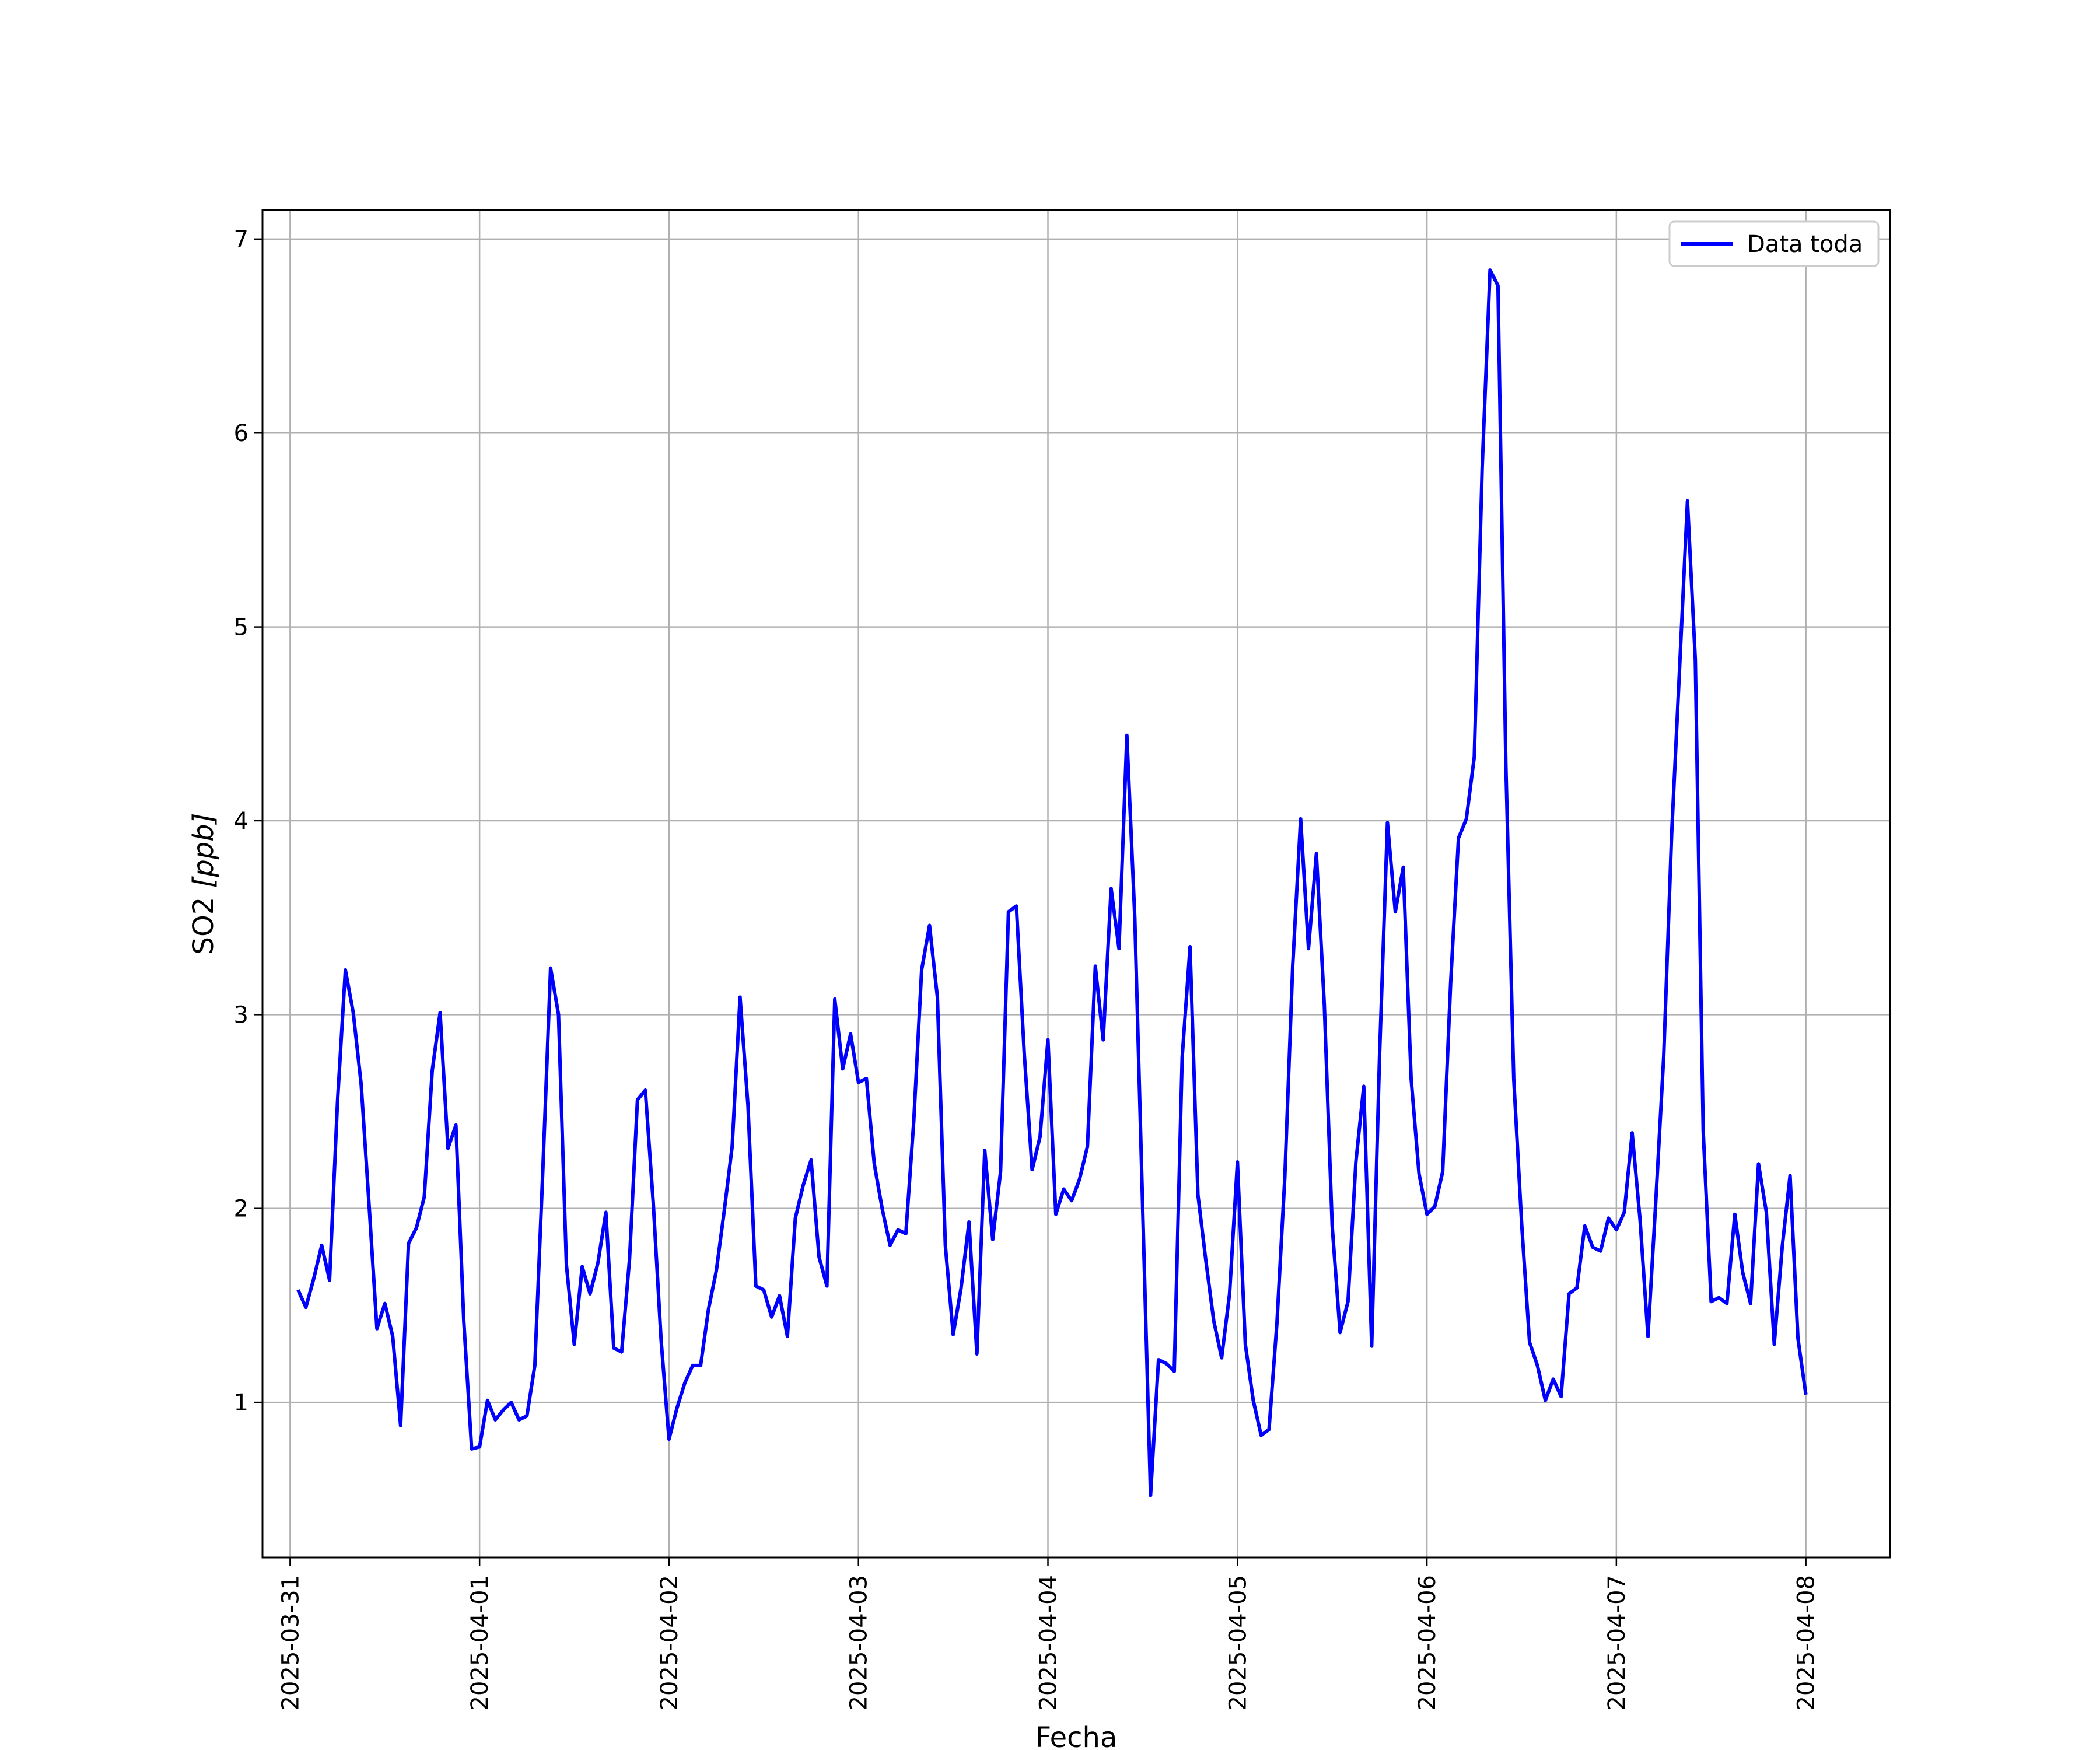  I want to click on y-tick-label: 7, so click(242, 239).